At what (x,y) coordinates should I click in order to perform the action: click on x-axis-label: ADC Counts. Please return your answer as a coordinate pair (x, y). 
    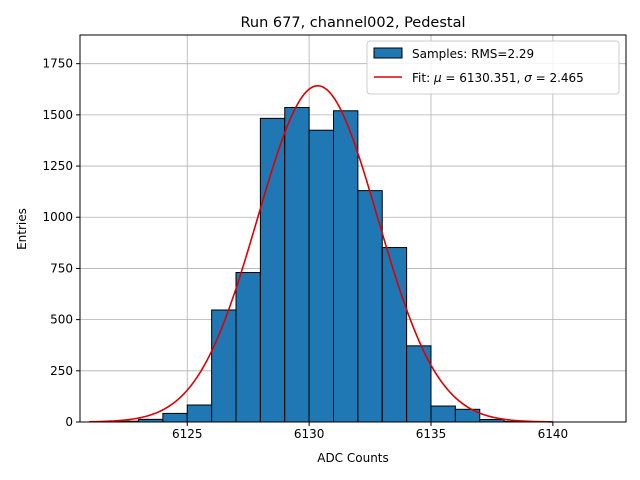
    Looking at the image, I should click on (353, 458).